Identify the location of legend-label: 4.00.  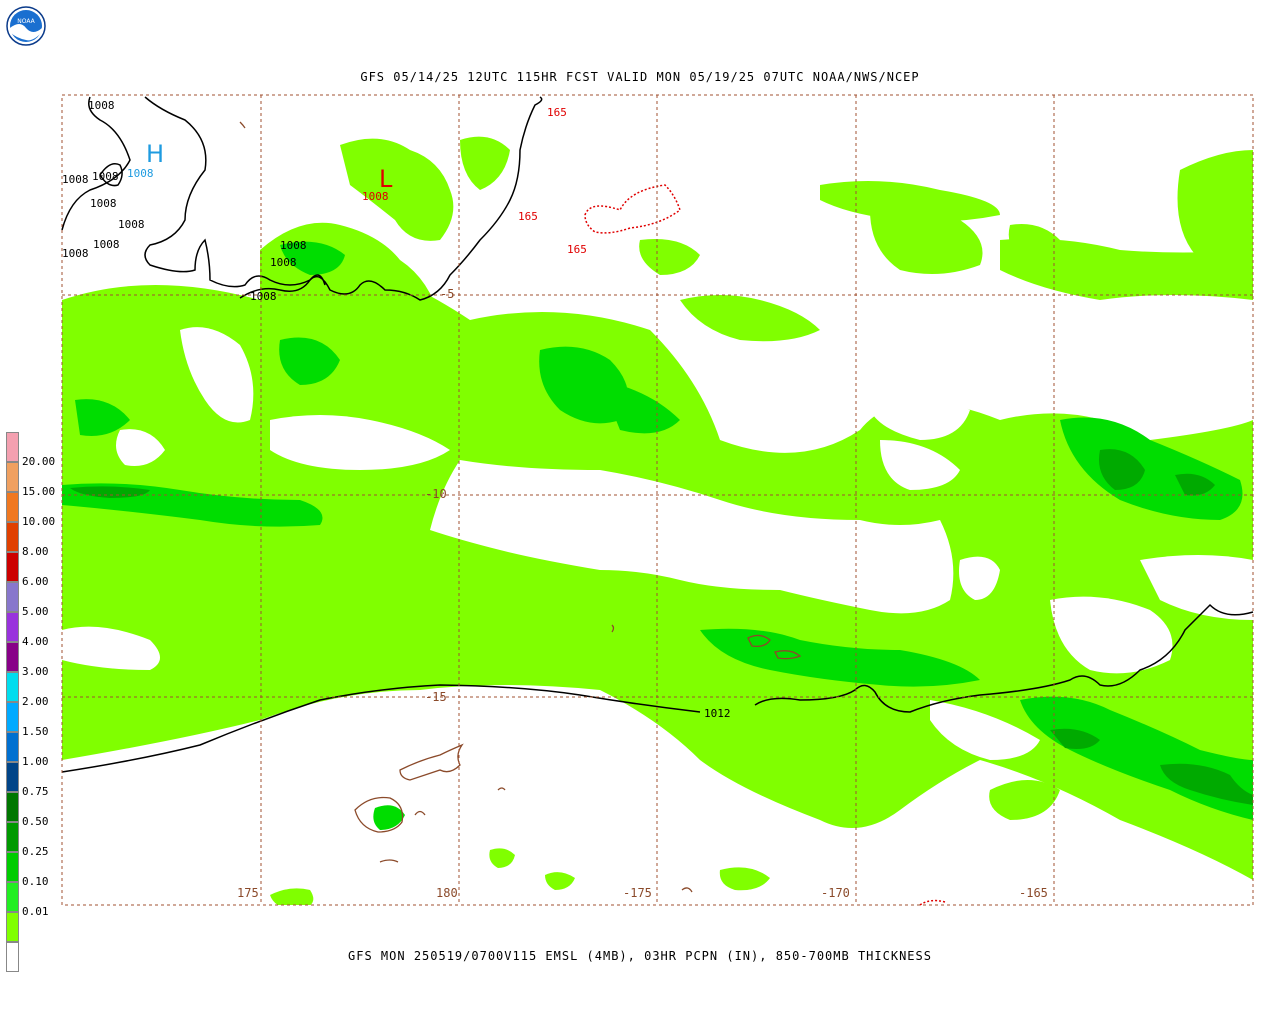
(35, 641).